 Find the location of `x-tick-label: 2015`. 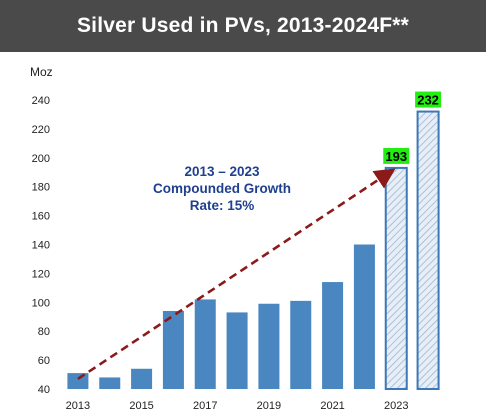

x-tick-label: 2015 is located at coordinates (141, 405).